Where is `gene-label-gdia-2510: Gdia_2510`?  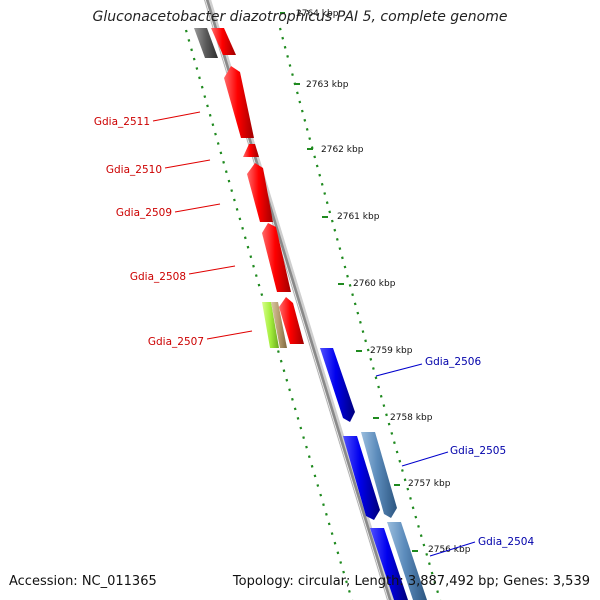
gene-label-gdia-2510: Gdia_2510 is located at coordinates (158, 167).